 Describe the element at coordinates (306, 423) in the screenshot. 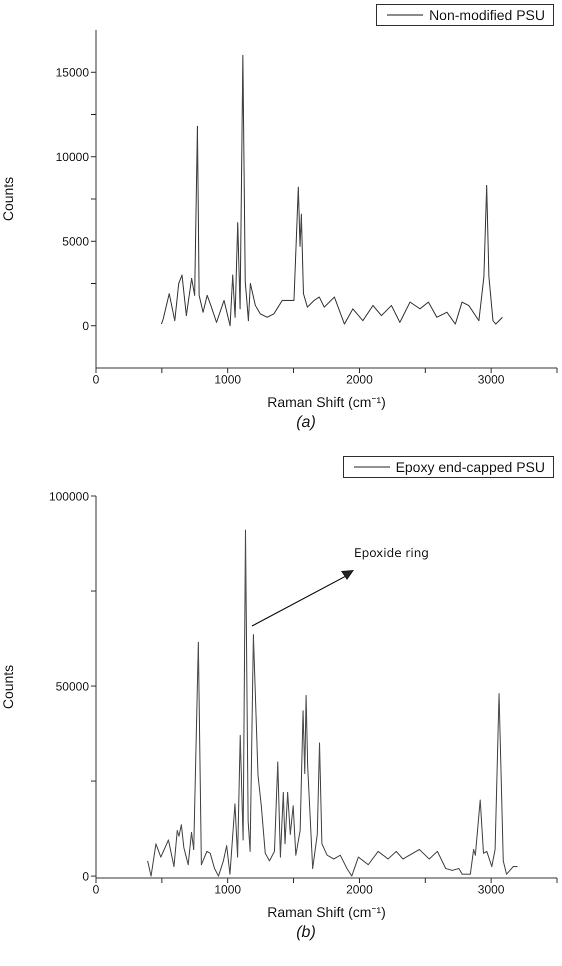

I see `text: (a)` at that location.